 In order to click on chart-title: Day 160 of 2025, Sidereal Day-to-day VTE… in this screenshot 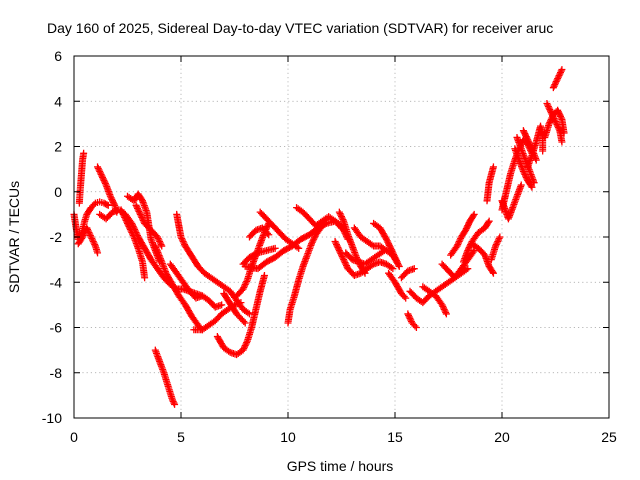, I will do `click(300, 28)`.